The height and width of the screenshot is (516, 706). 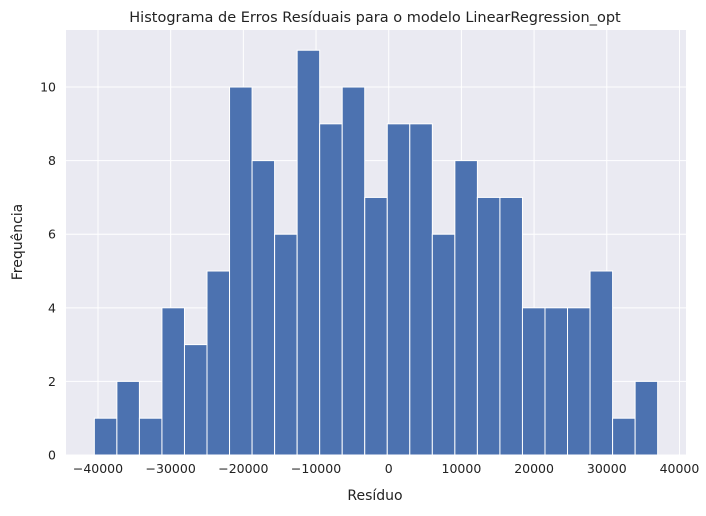 I want to click on y-tick-label: 0, so click(x=52, y=455).